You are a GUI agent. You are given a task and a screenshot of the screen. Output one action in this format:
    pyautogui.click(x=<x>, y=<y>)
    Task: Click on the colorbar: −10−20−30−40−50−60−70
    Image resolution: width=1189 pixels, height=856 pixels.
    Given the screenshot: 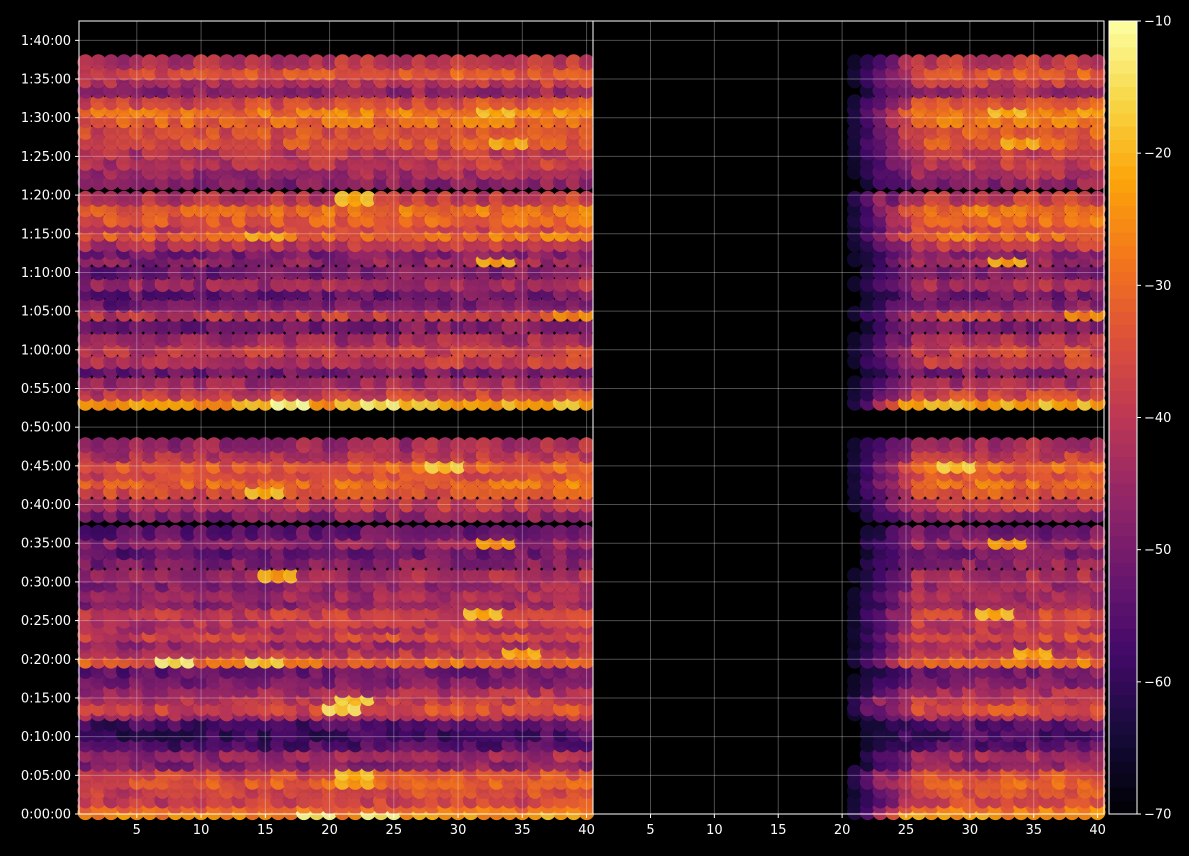 What is the action you would take?
    pyautogui.click(x=1139, y=419)
    